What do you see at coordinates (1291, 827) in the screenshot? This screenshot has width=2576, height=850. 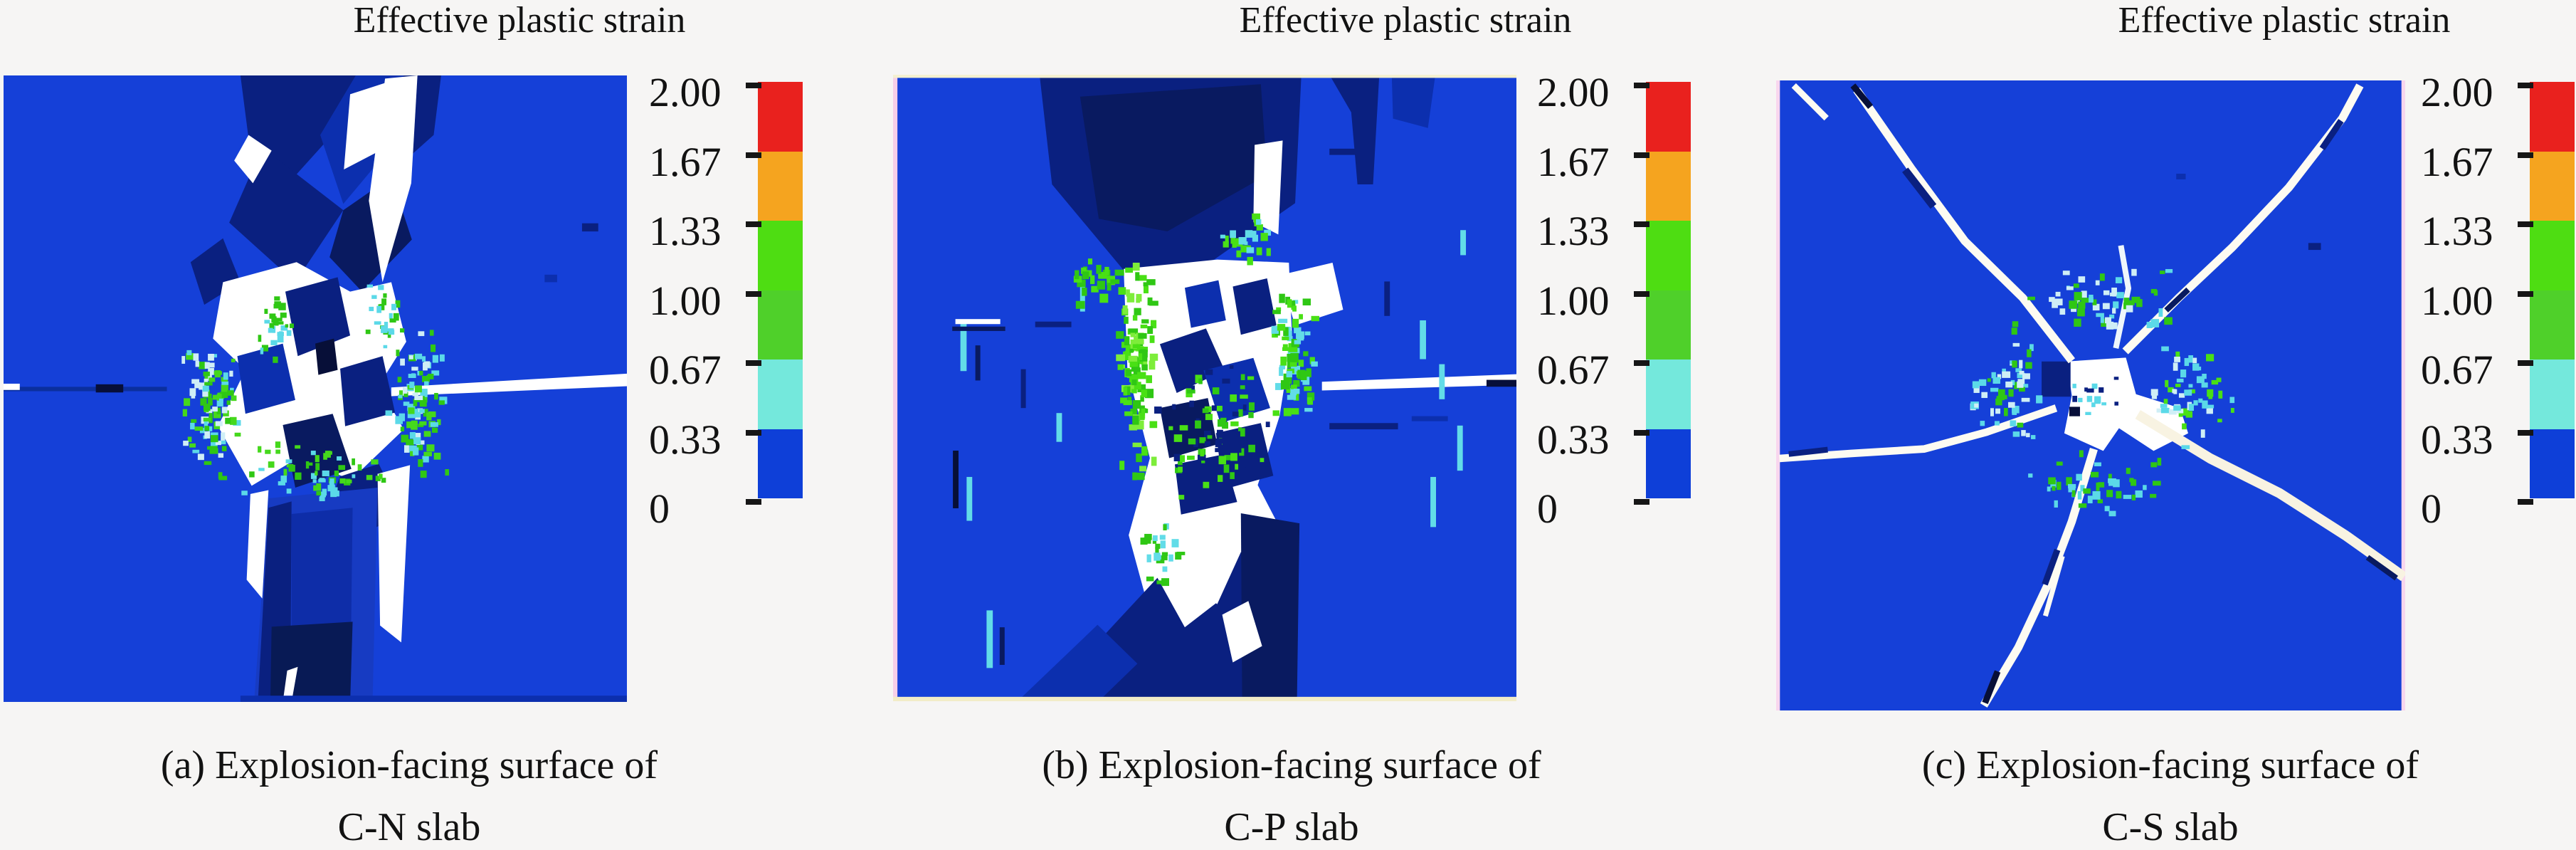 I see `caption-line-2: C-P slab` at bounding box center [1291, 827].